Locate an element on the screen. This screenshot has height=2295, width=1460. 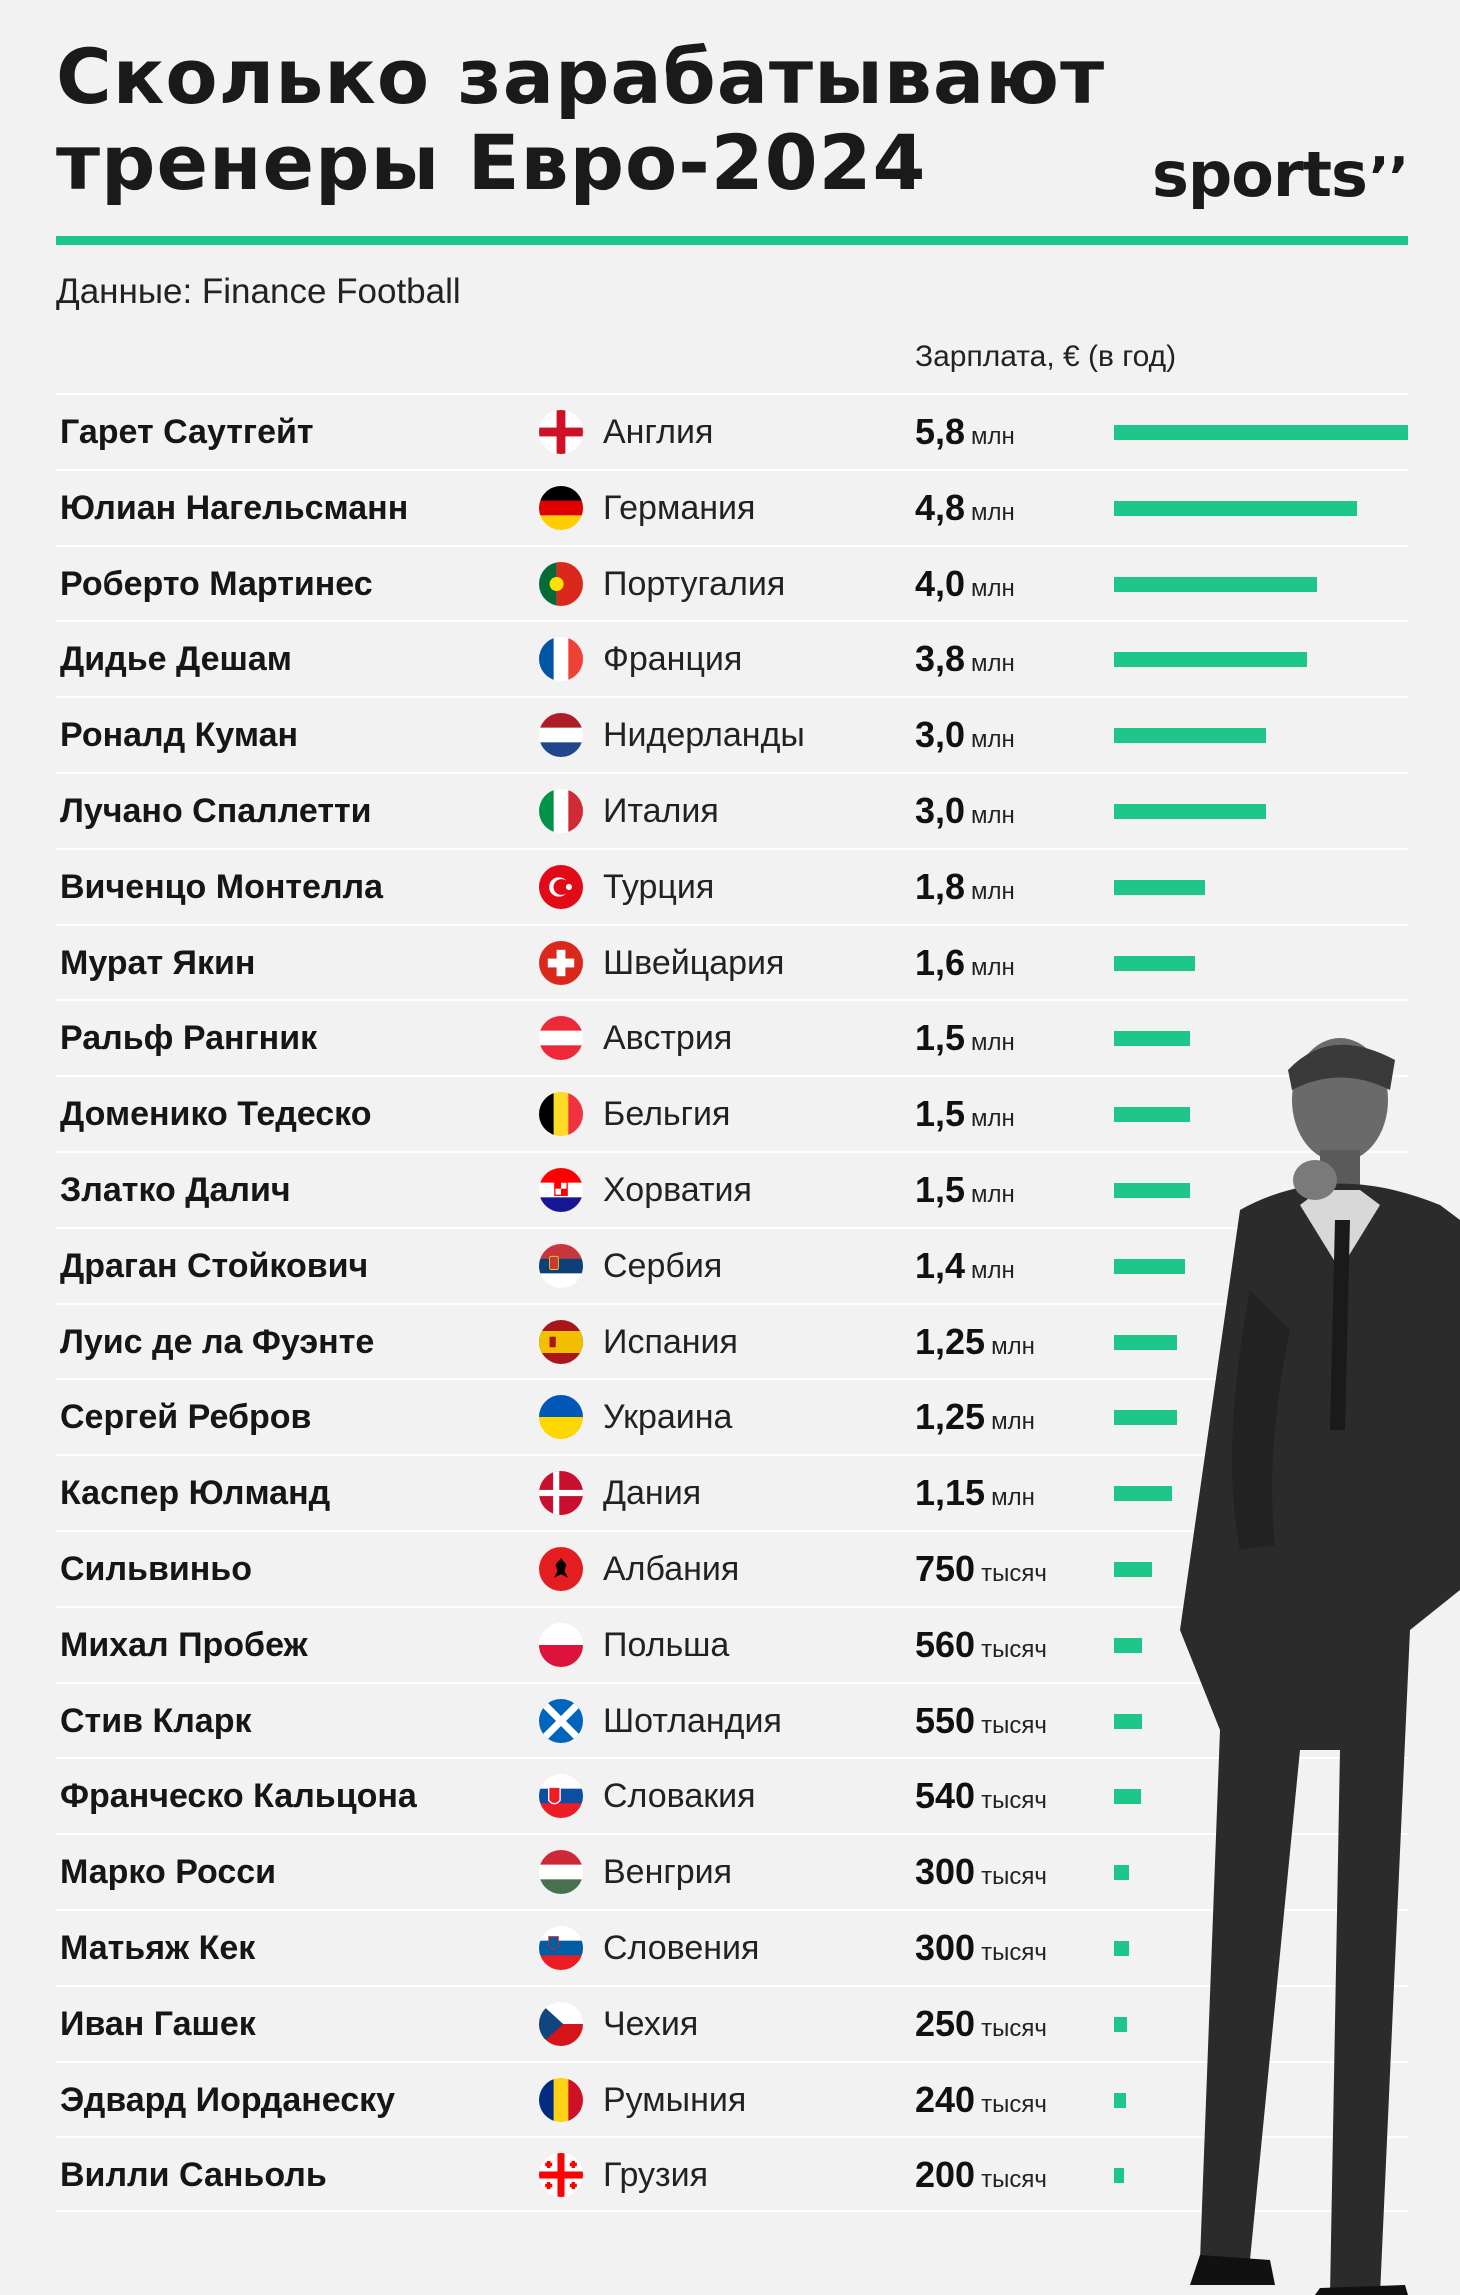
coach-name: Франческо Кальцона is located at coordinates (238, 1796).